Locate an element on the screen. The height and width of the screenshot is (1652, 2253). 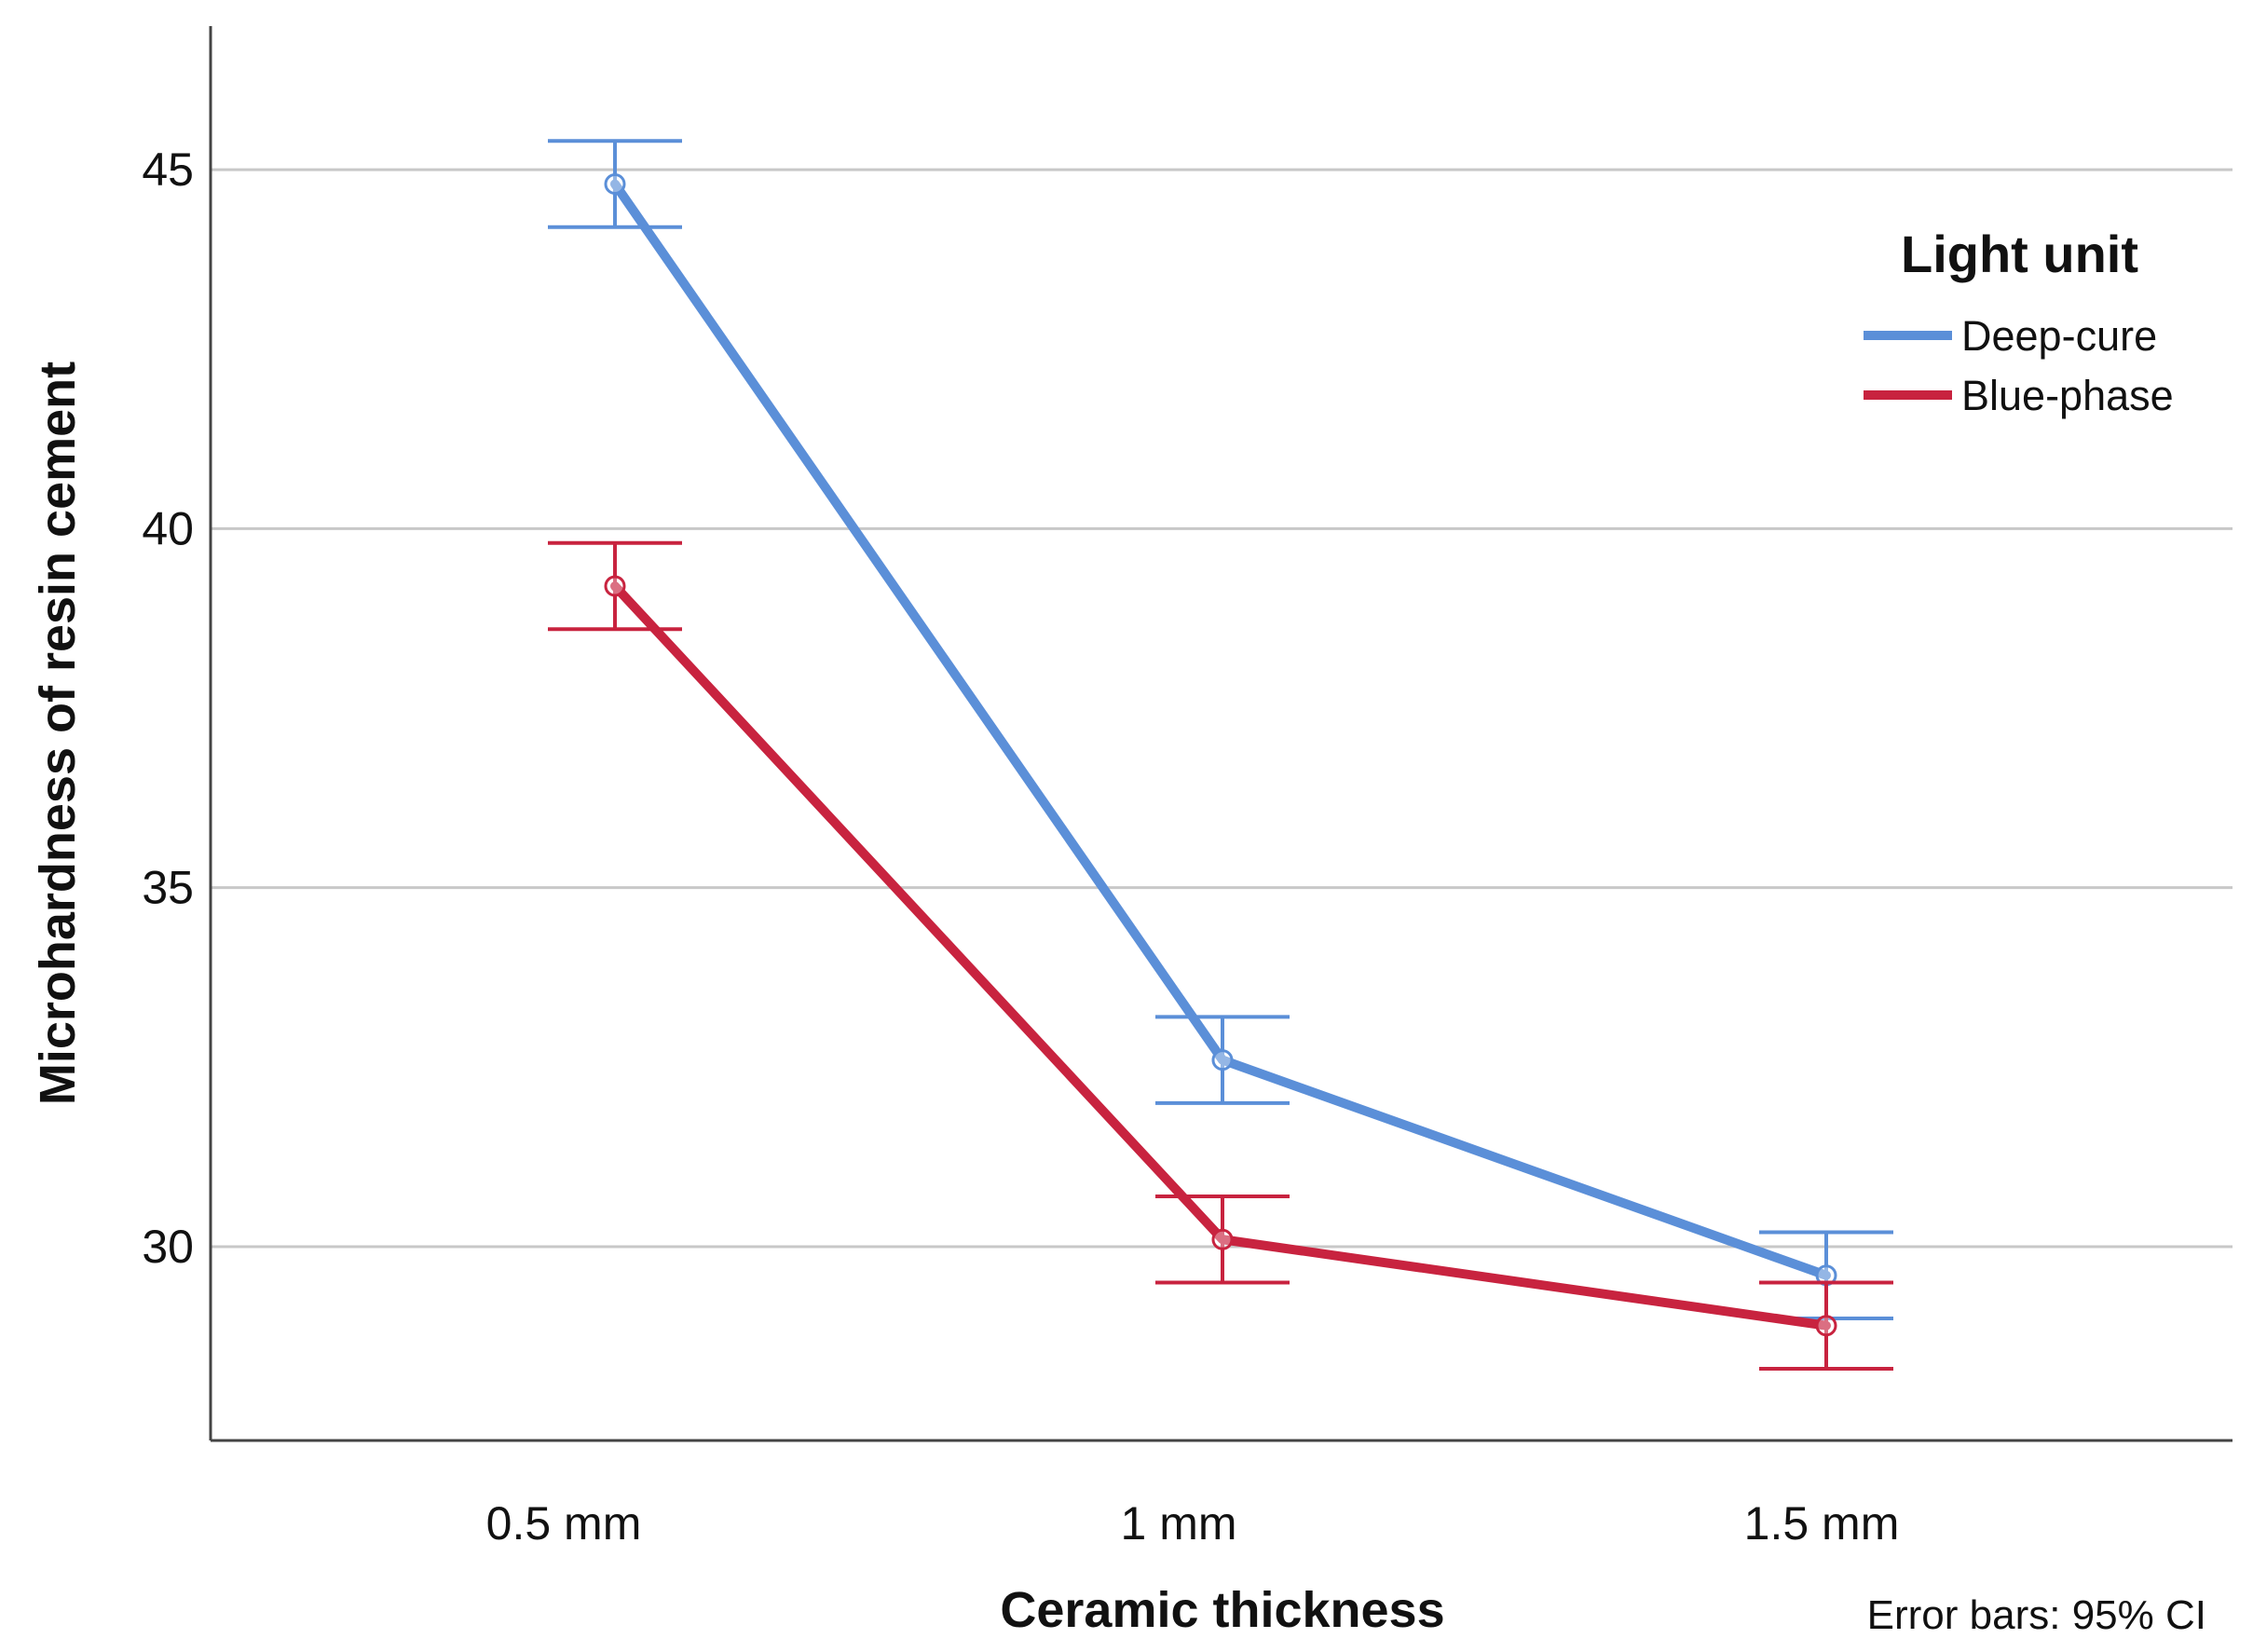
legend-label-deep-cure: Deep-cure is located at coordinates (2059, 336).